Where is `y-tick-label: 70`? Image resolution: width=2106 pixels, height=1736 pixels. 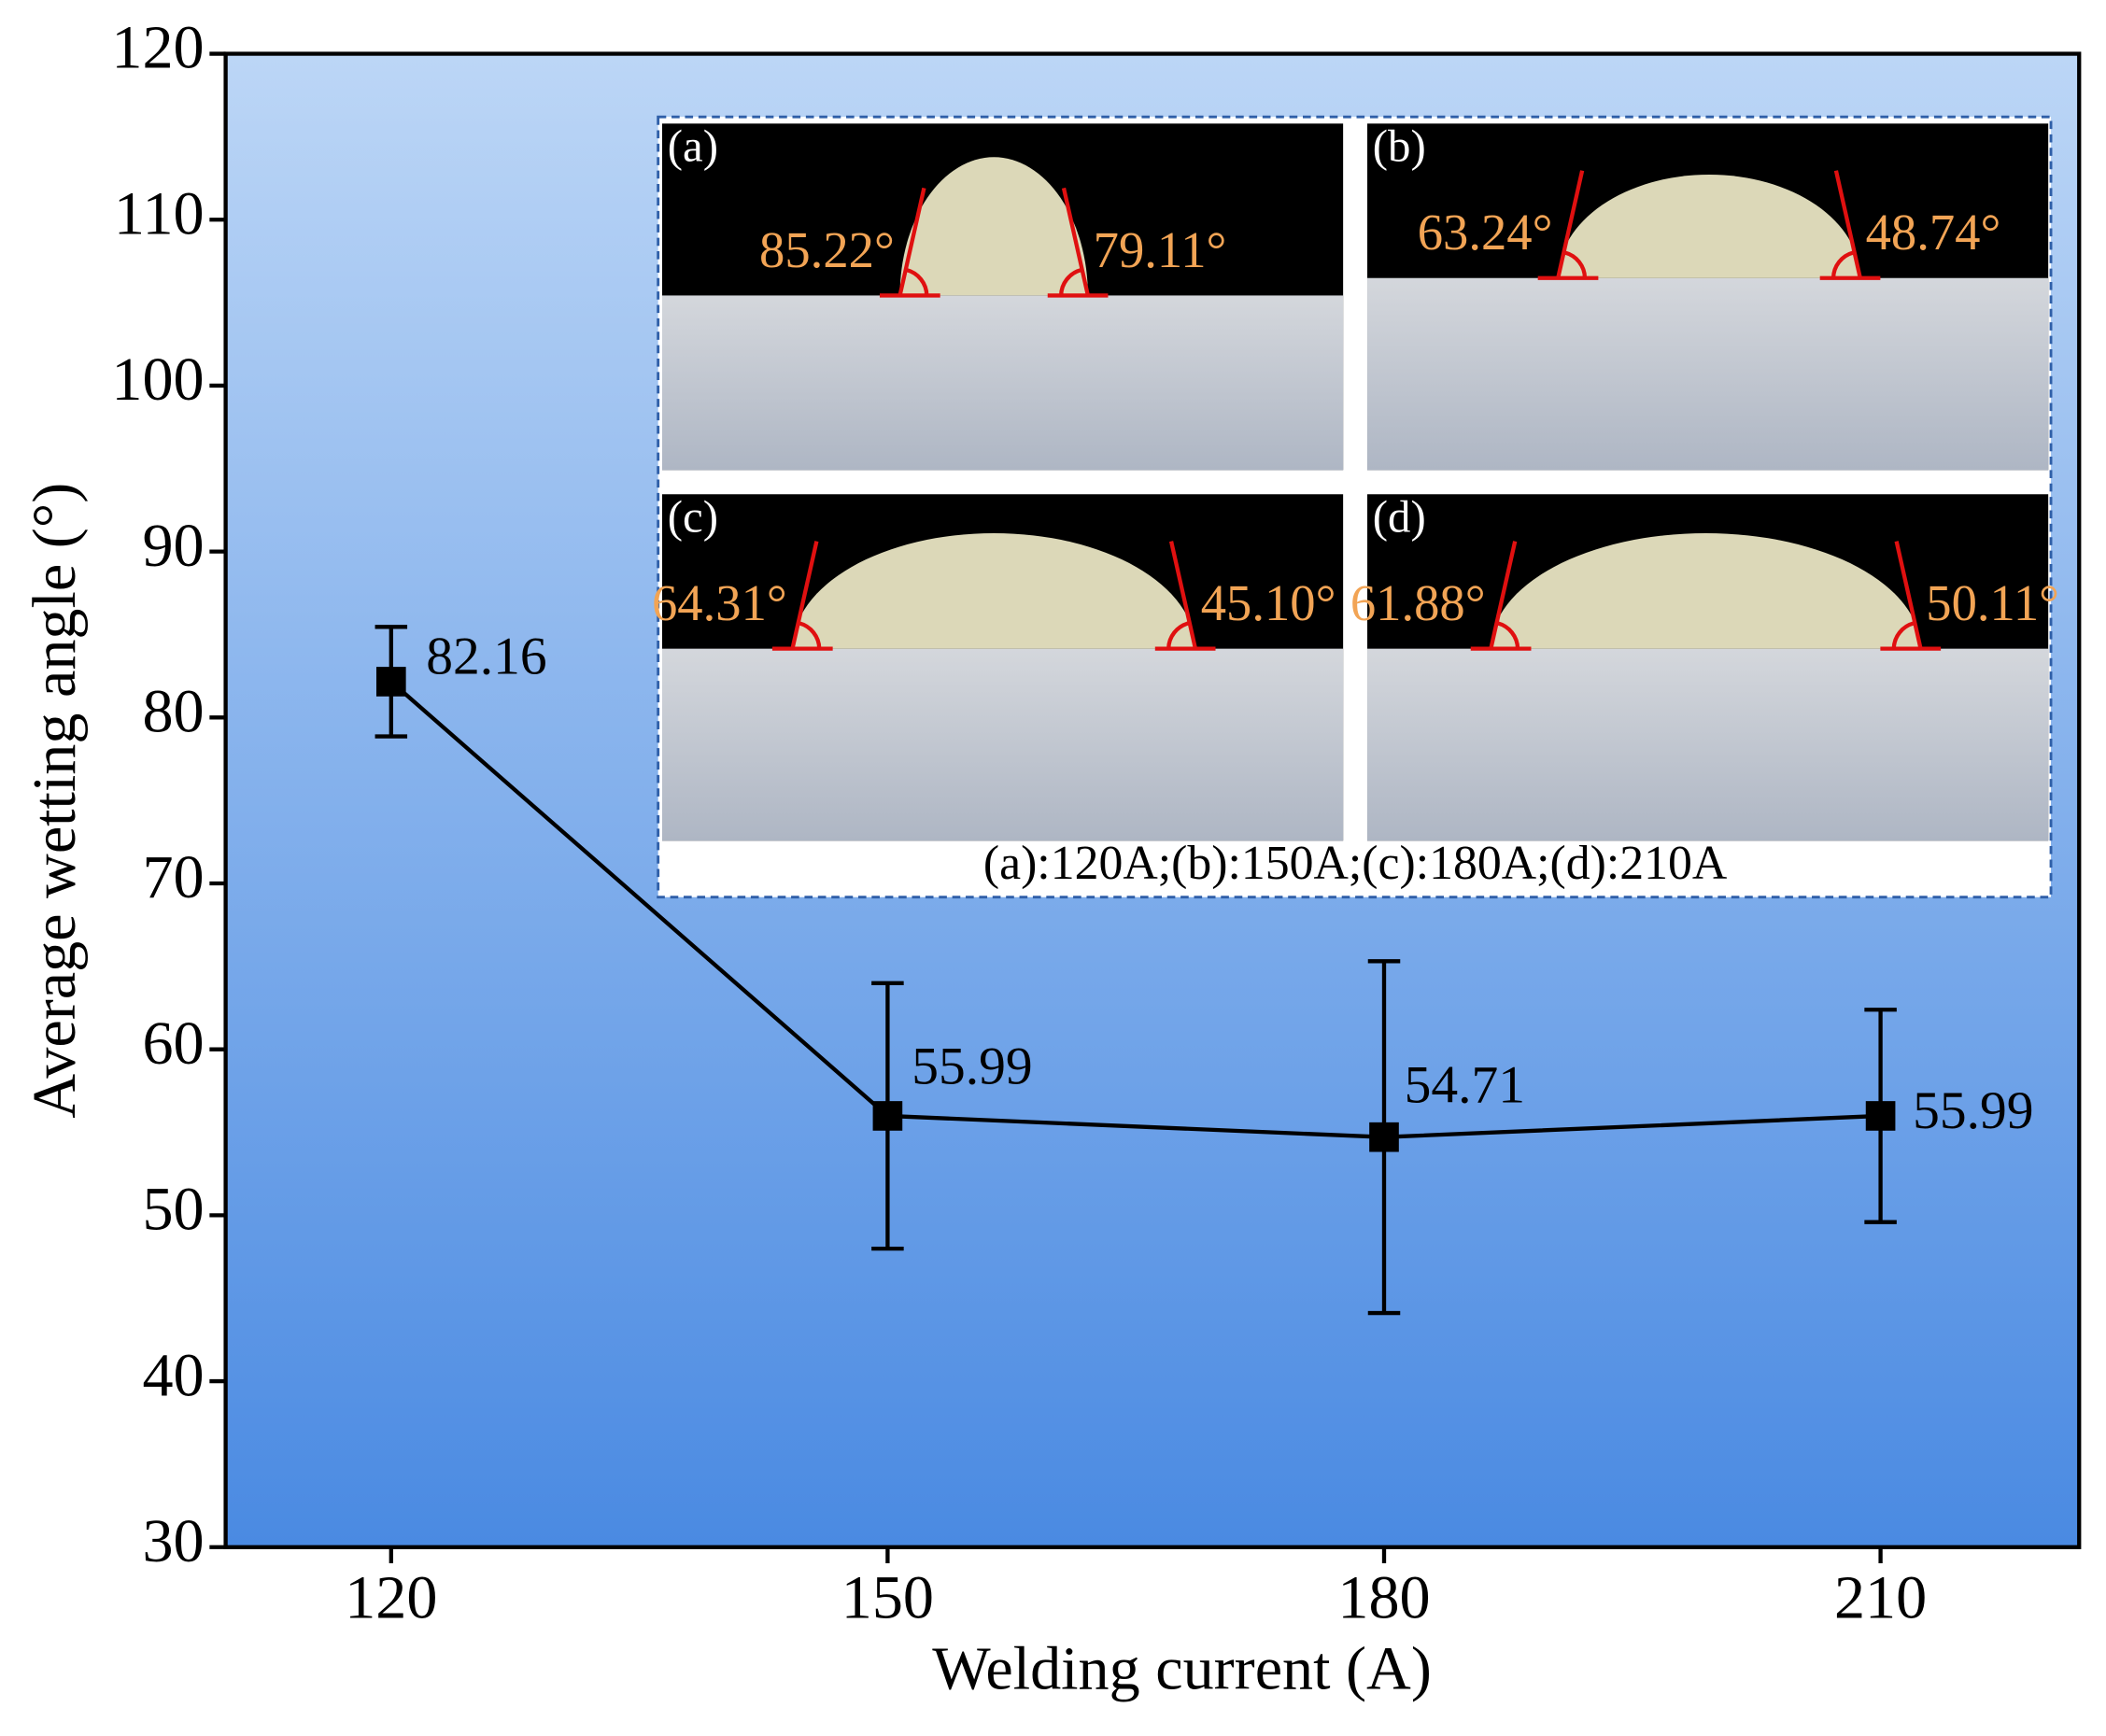 y-tick-label: 70 is located at coordinates (173, 877).